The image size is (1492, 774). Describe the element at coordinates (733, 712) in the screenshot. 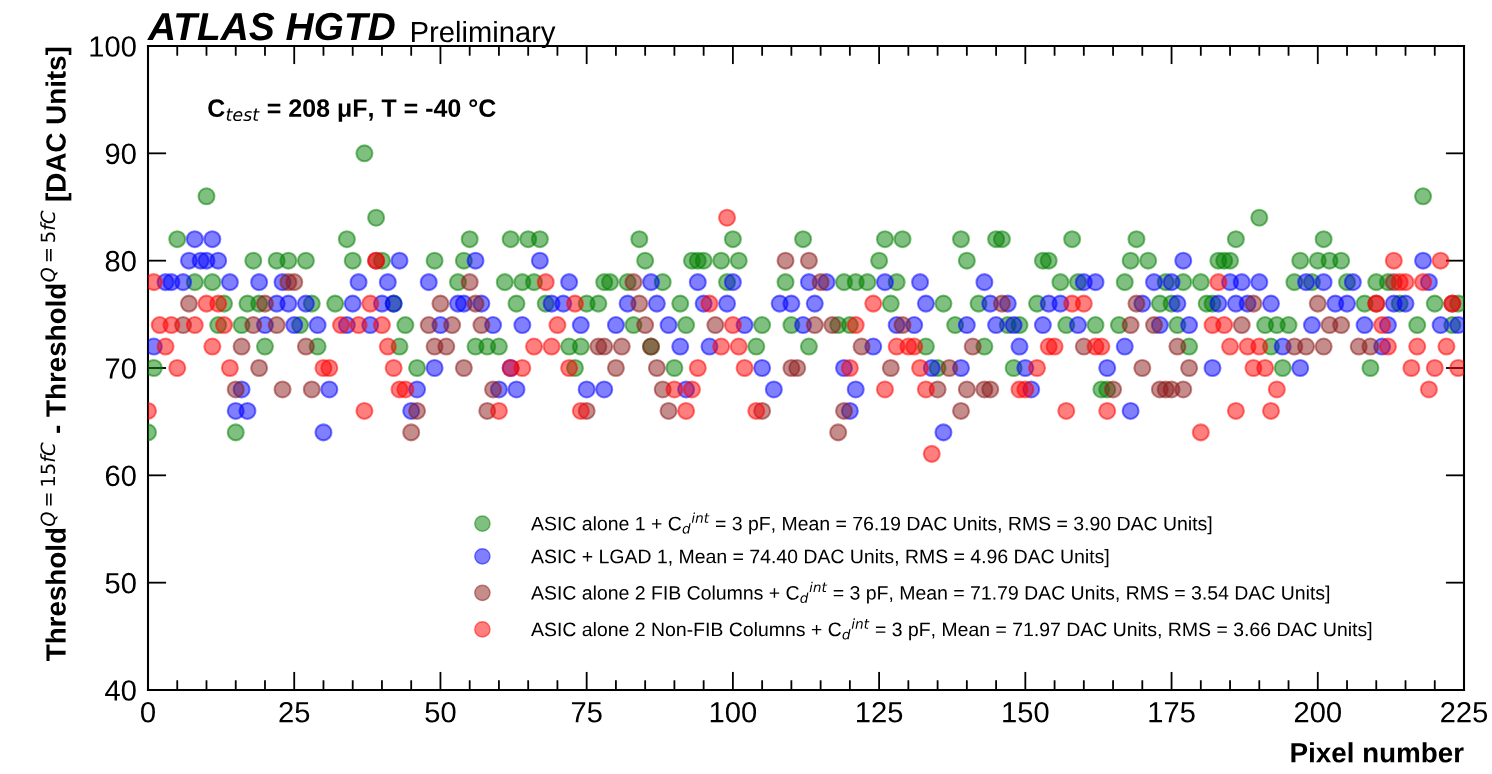

I see `x-tick-label: 100` at that location.